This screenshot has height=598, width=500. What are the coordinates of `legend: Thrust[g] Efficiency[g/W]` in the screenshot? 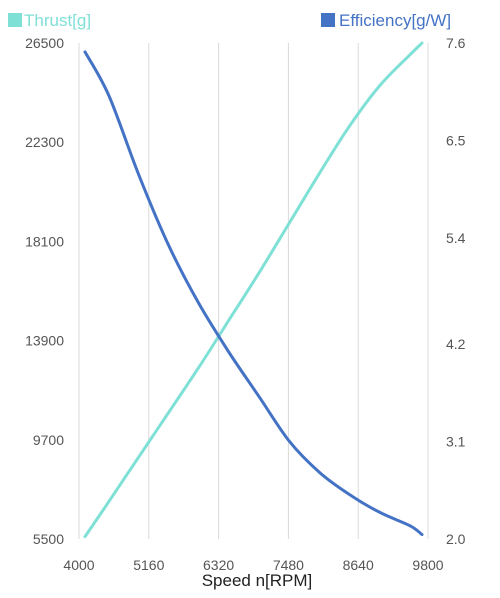 It's located at (229, 20).